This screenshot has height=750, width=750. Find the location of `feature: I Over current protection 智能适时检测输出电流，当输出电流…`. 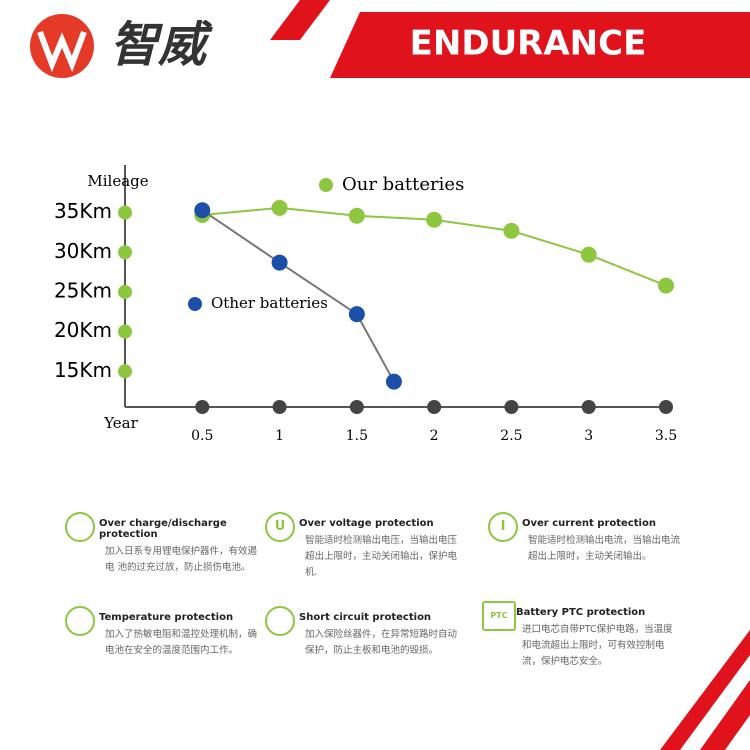

feature: I Over current protection 智能适时检测输出电流，当输出电流… is located at coordinates (588, 538).